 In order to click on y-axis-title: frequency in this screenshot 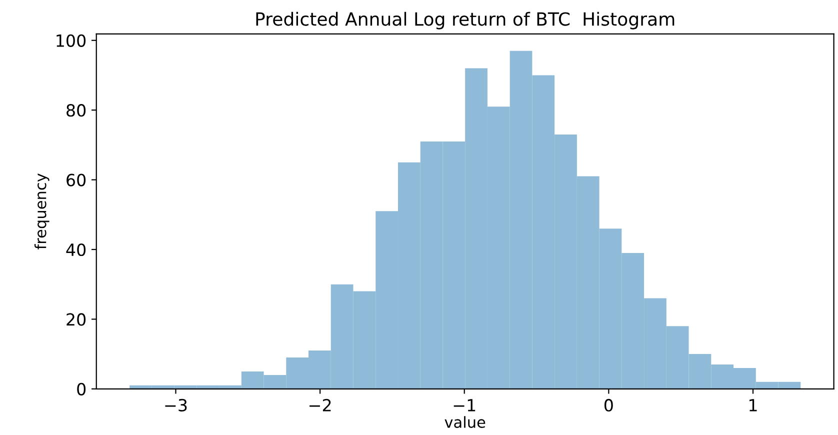, I will do `click(42, 212)`.